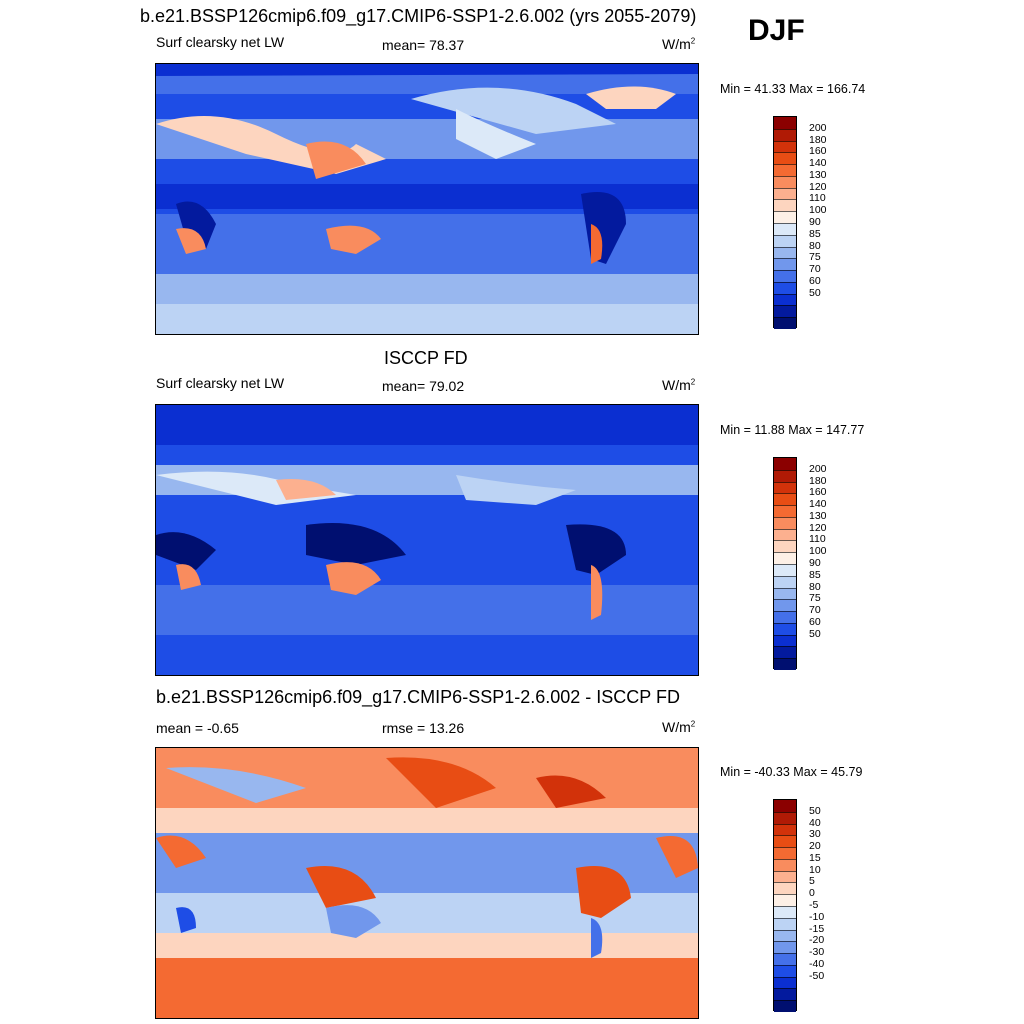 Image resolution: width=1024 pixels, height=1024 pixels. Describe the element at coordinates (815, 598) in the screenshot. I see `colorbar-tick-label: 75` at that location.